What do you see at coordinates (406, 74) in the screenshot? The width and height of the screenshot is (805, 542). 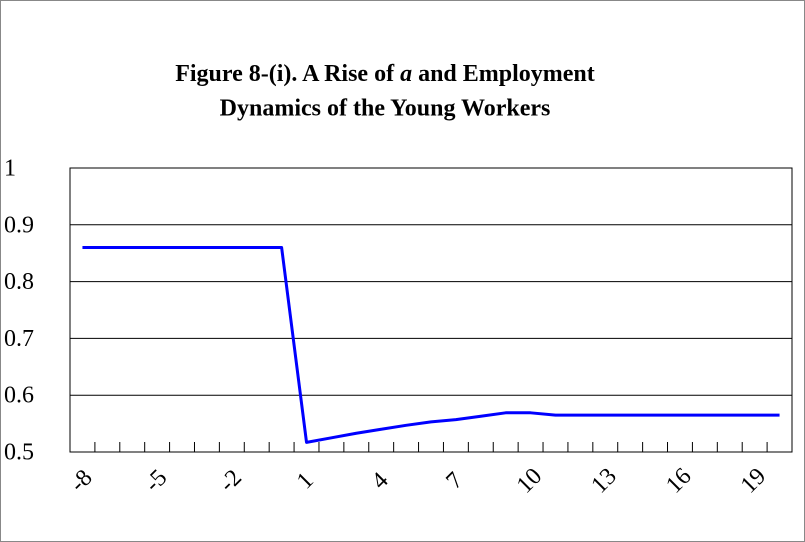 I see `title-part: a` at bounding box center [406, 74].